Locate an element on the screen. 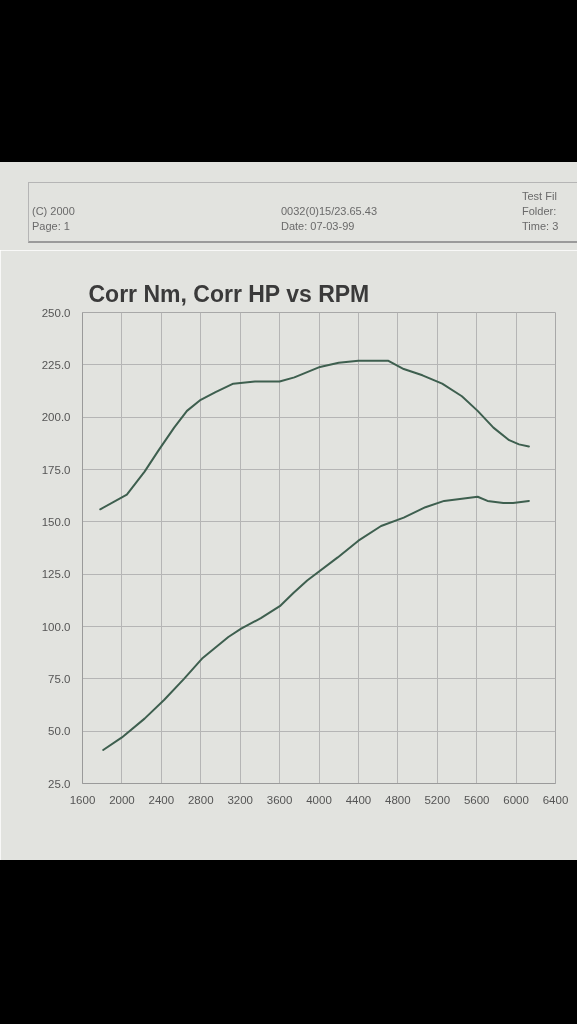  y-tick-label: 75.0 is located at coordinates (59, 678).